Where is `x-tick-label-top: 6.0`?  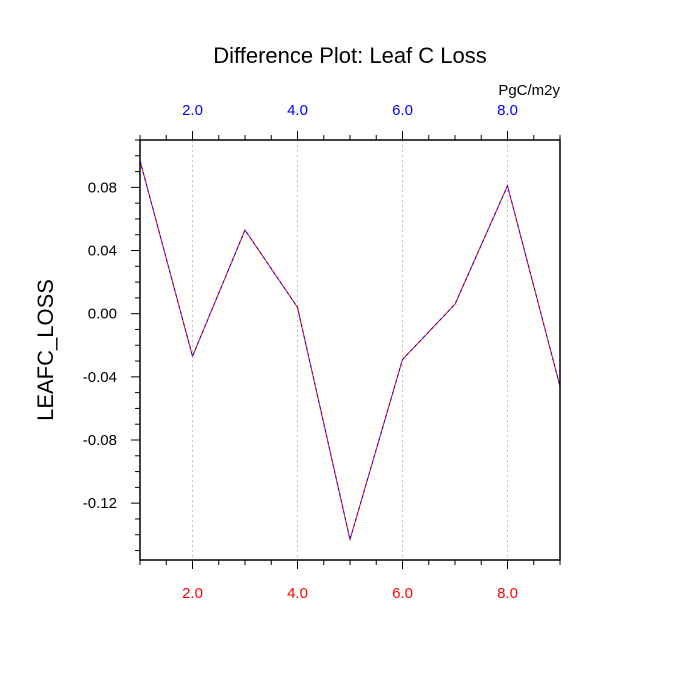 x-tick-label-top: 6.0 is located at coordinates (402, 110).